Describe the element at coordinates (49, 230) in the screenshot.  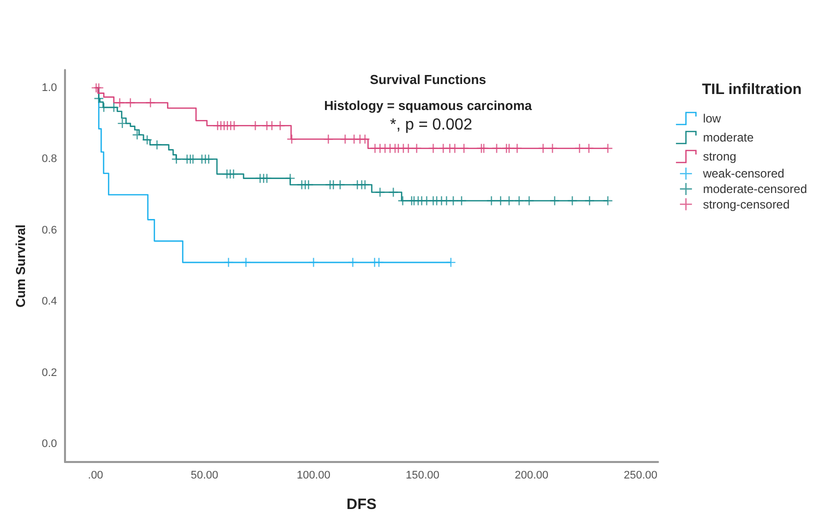
I see `y-tick-label: 0.6` at that location.